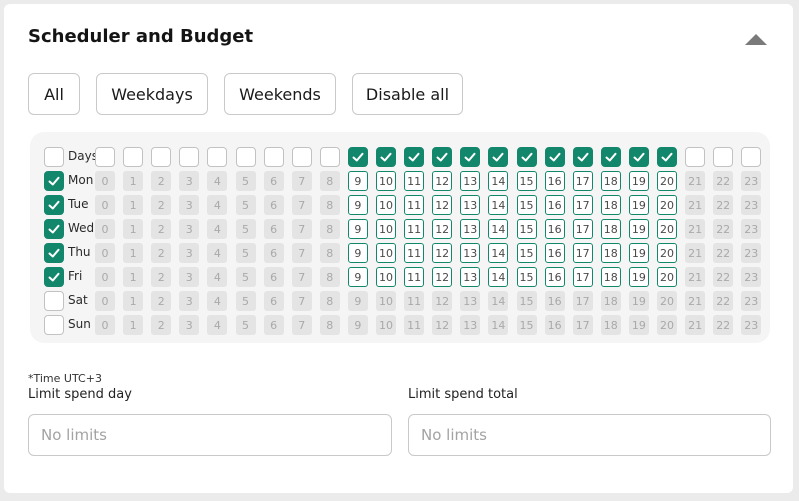  What do you see at coordinates (386, 277) in the screenshot?
I see `hour-cell: 10` at bounding box center [386, 277].